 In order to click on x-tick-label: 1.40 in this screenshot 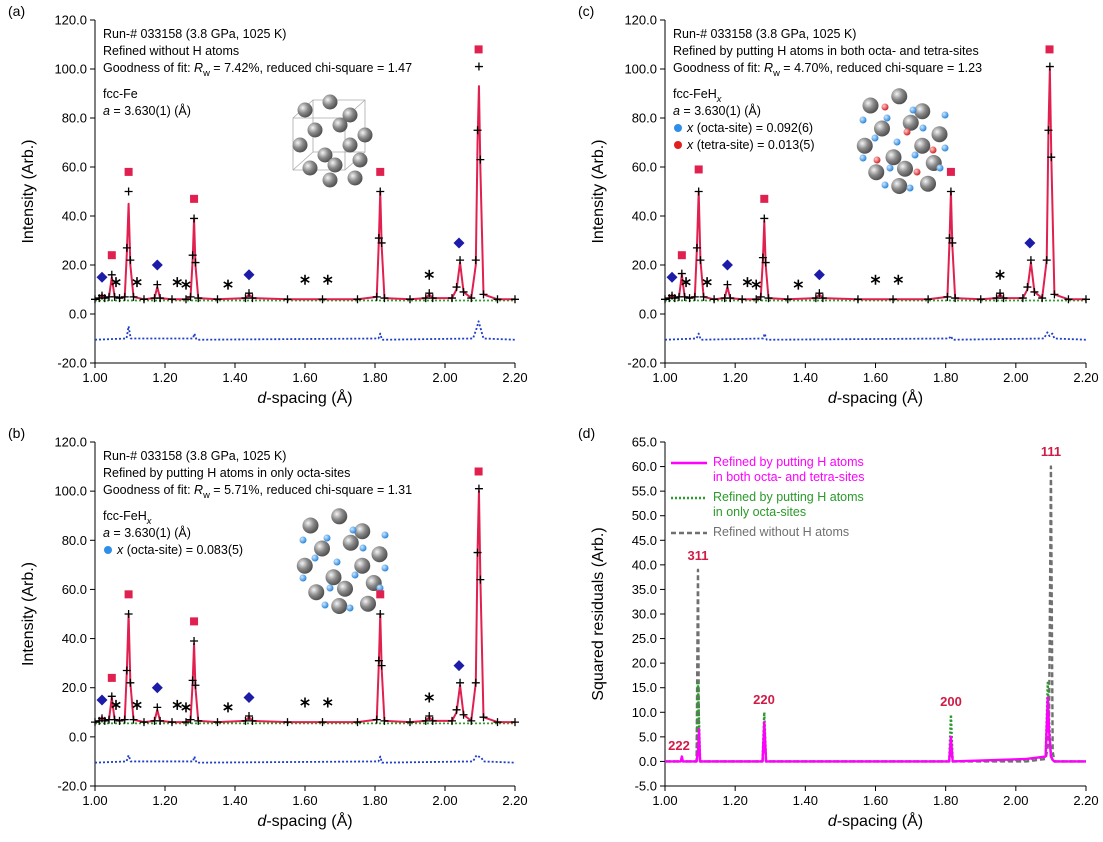, I will do `click(234, 377)`.